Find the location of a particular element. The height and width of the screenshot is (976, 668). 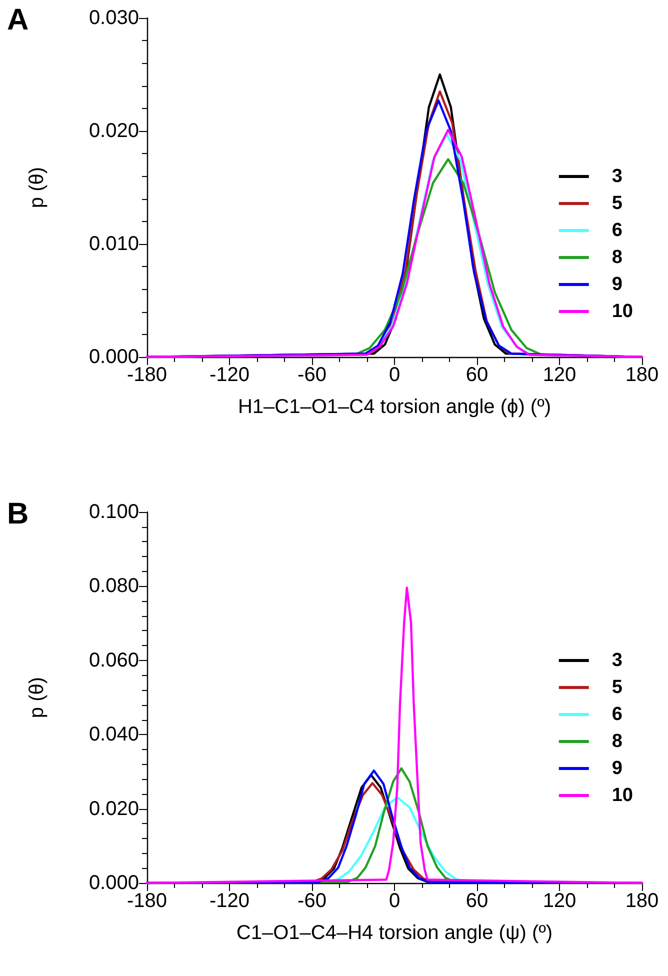

y-tick-label: 0.100 is located at coordinates (113, 512).